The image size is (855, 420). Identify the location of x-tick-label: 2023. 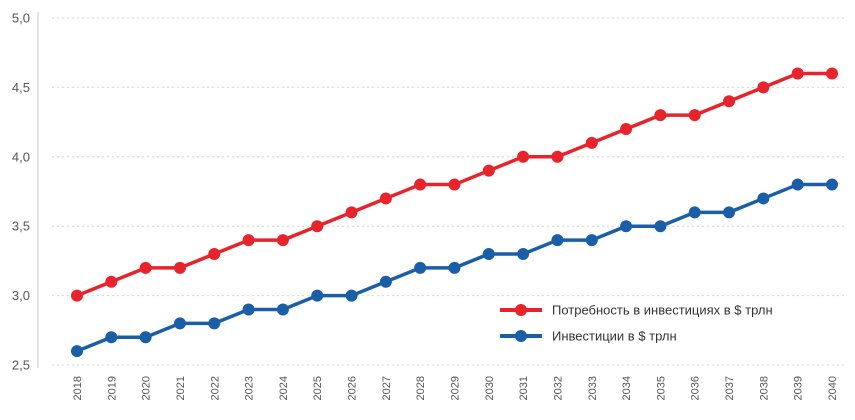
(250, 388).